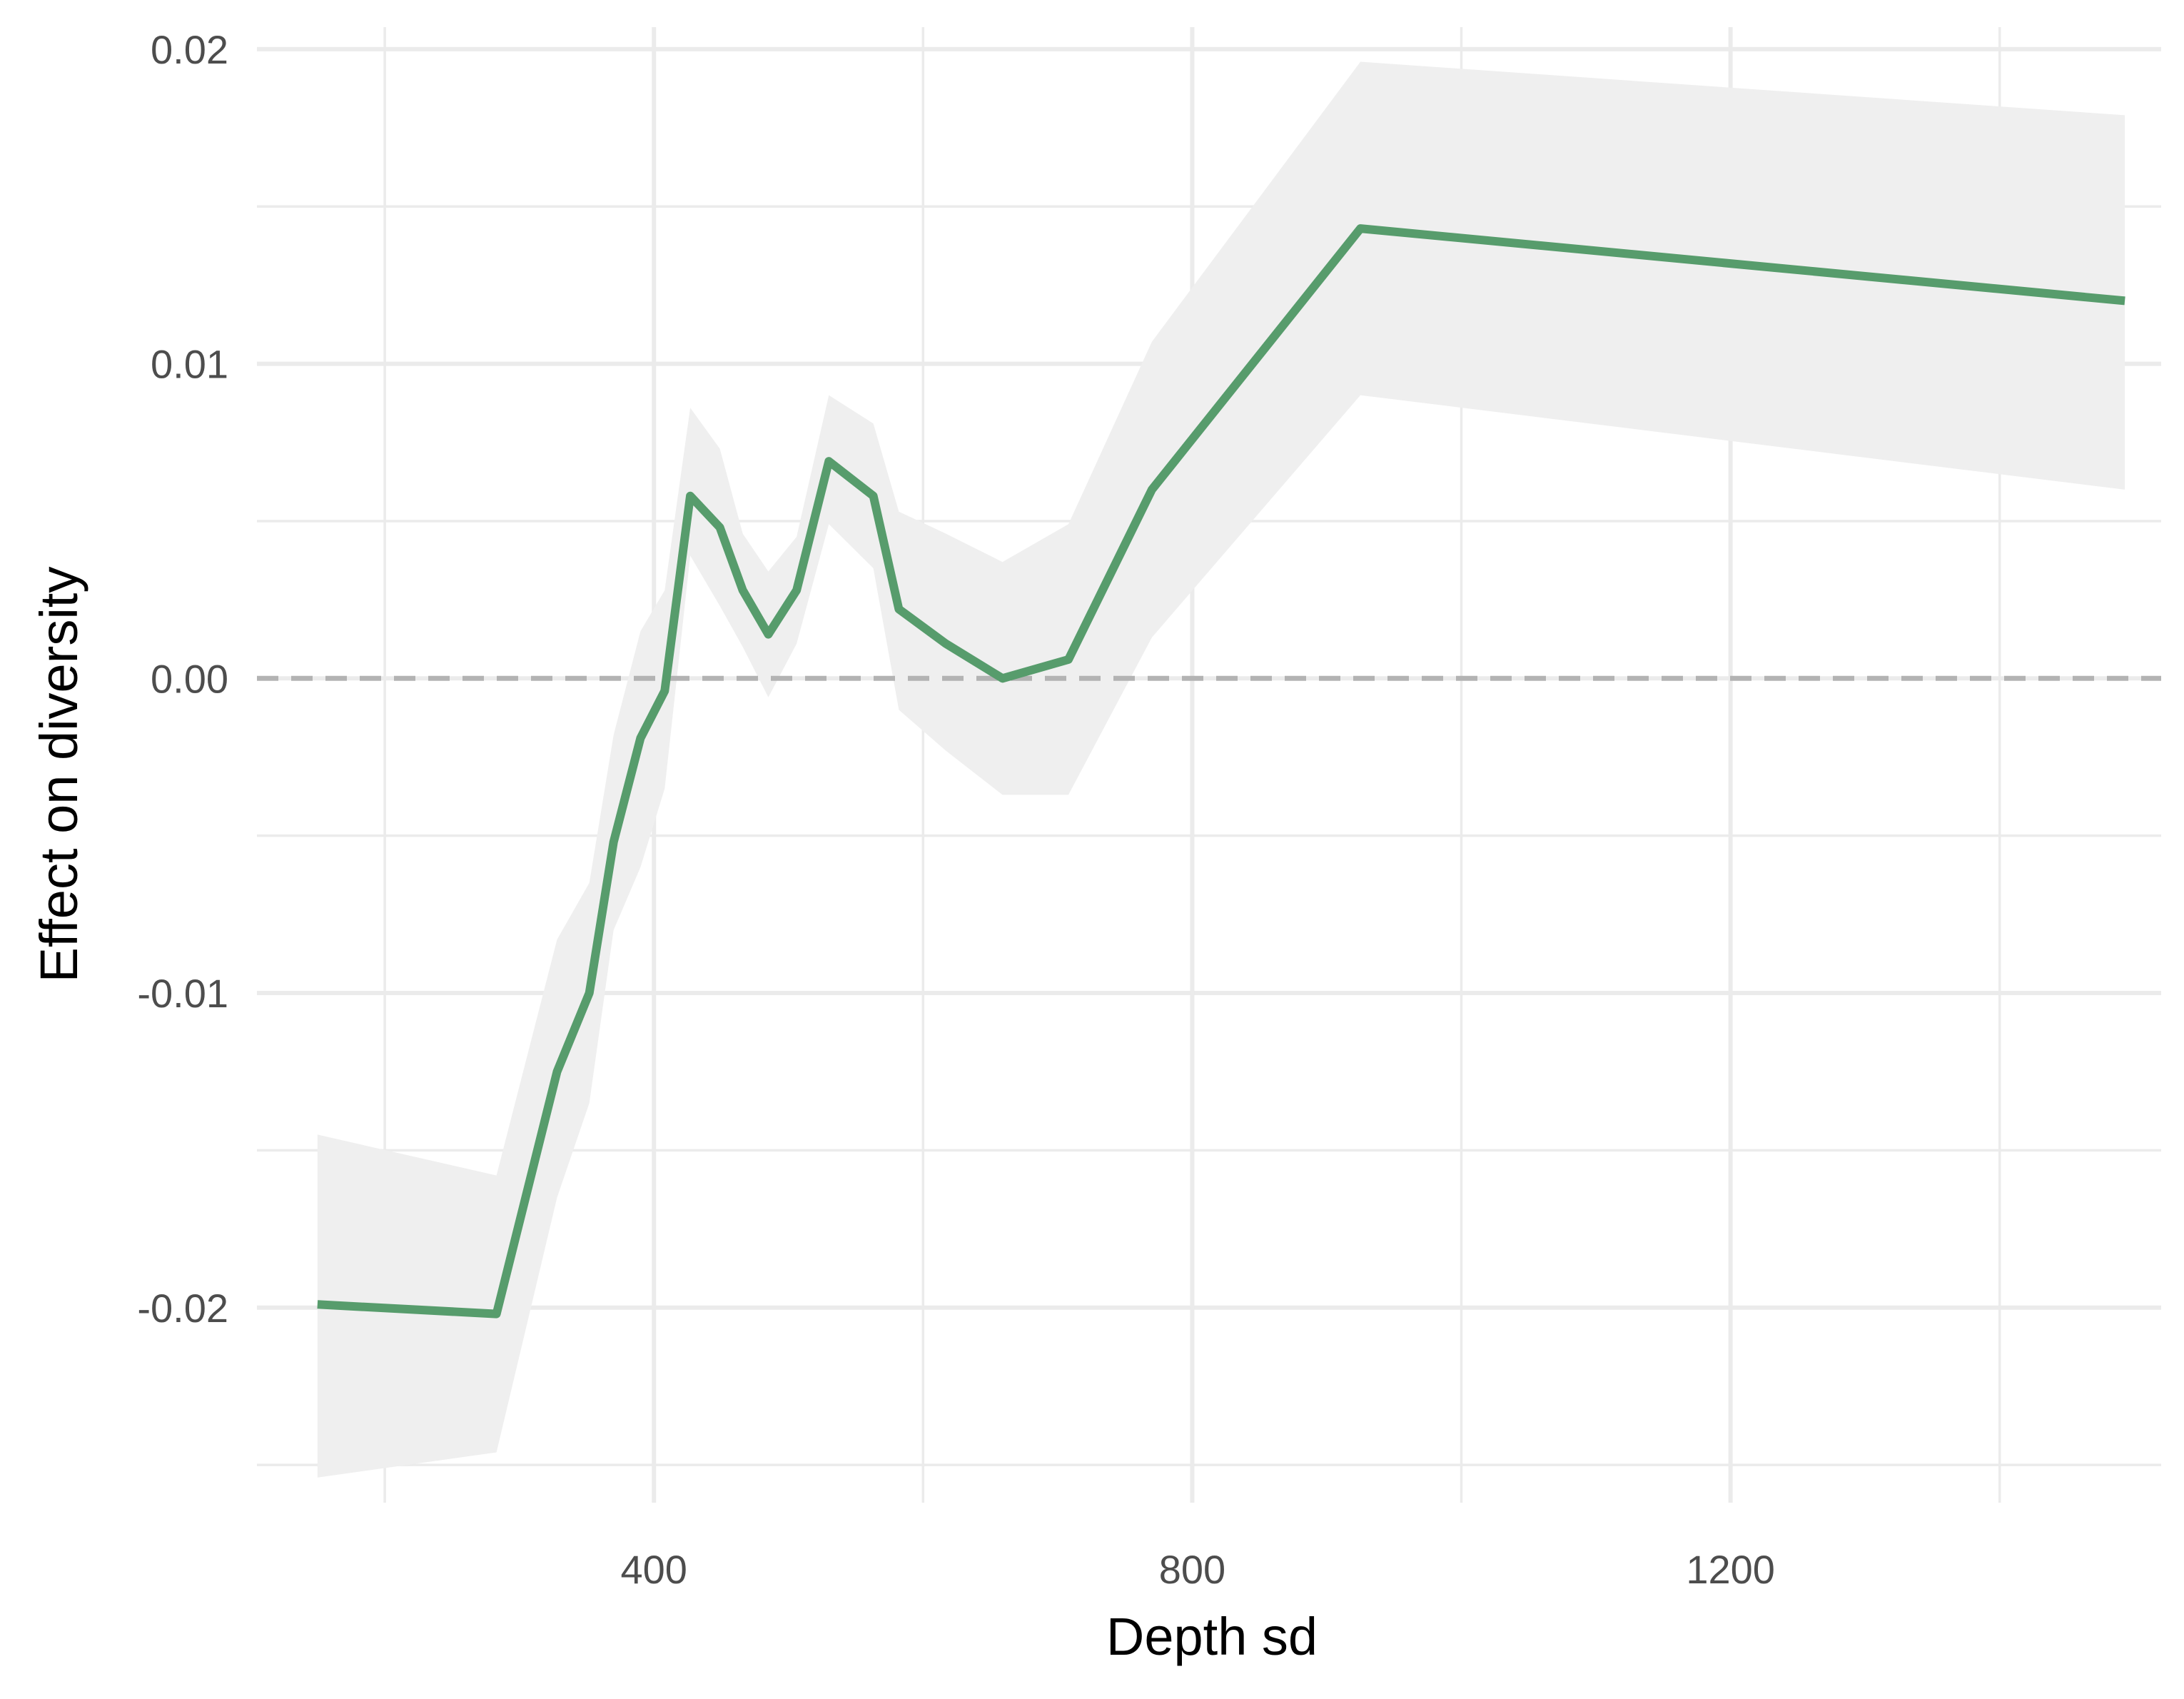  I want to click on x-tick-labels: 400 800 1200, so click(1198, 1570).